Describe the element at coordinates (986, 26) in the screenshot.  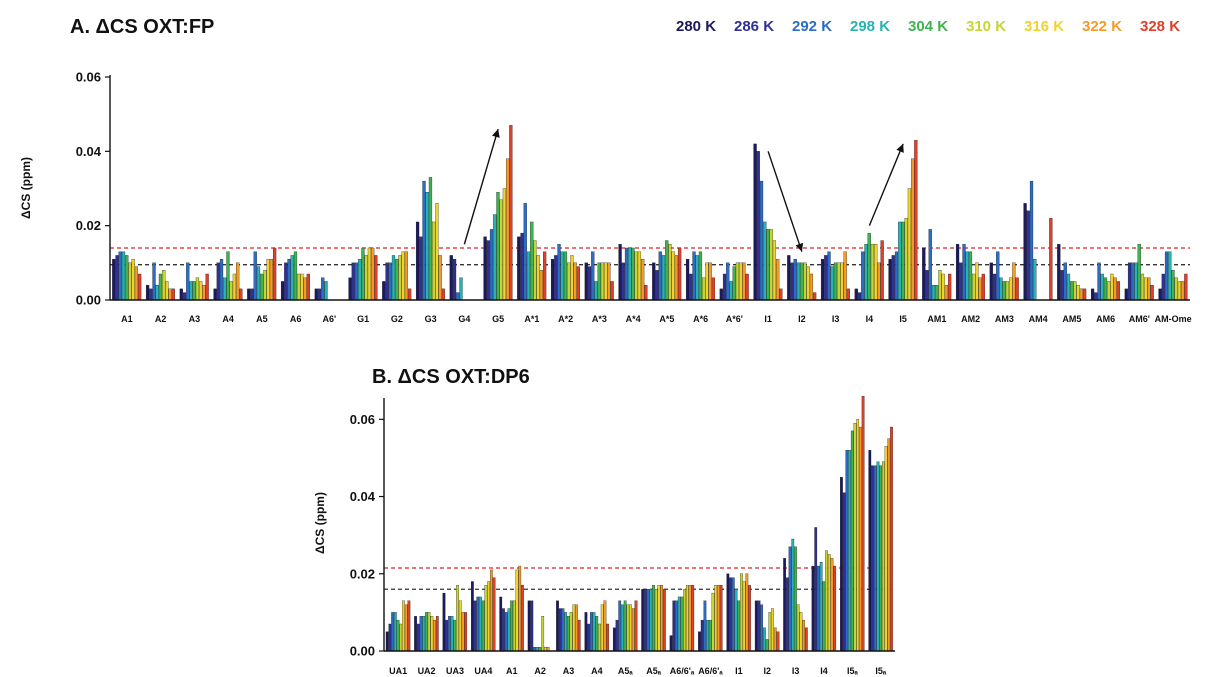
I see `legend-entry-310k: 310 K` at that location.